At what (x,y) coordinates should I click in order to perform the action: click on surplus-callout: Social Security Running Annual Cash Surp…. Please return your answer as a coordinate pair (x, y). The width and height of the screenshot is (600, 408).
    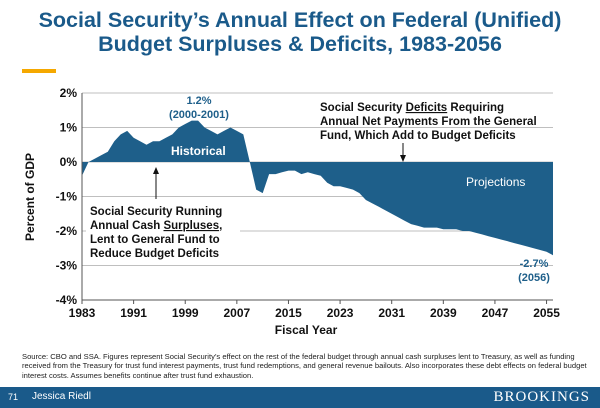
    Looking at the image, I should click on (163, 231).